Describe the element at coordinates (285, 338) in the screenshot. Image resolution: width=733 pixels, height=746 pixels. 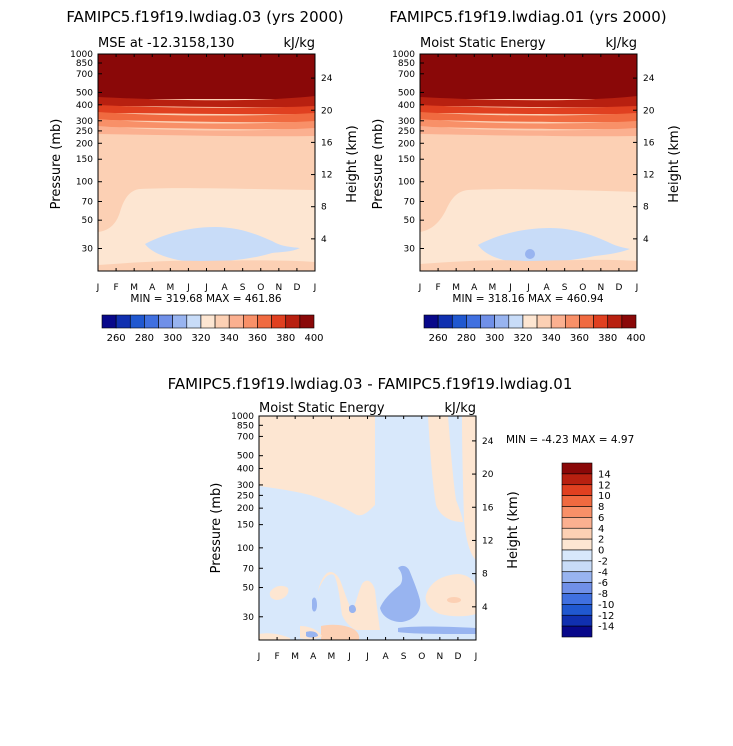
I see `colorbar-label: 380` at that location.